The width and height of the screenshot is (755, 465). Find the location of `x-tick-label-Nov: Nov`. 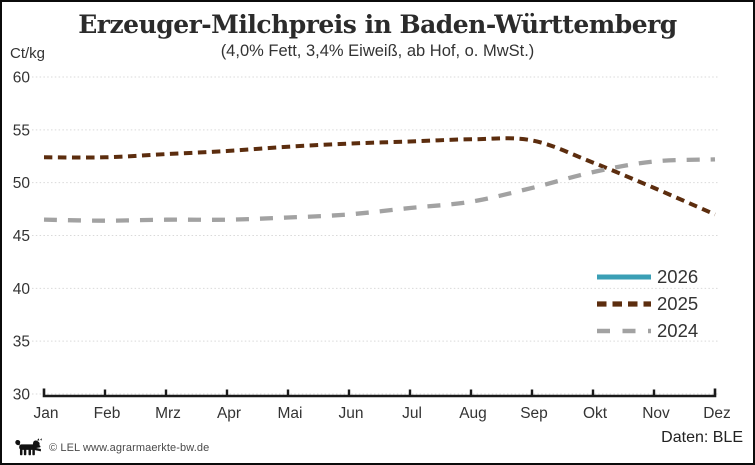

x-tick-label-Nov: Nov is located at coordinates (656, 413).